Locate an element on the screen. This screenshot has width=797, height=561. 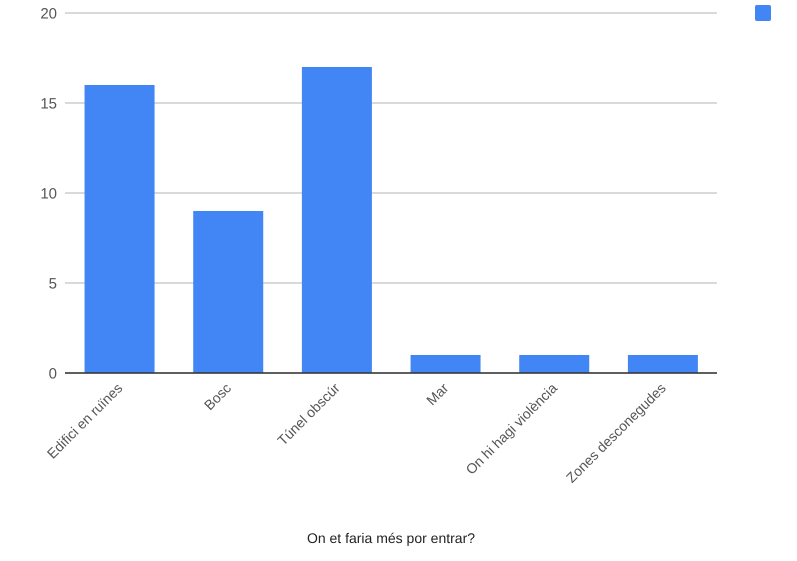
y-tick-label: 15 is located at coordinates (48, 103).